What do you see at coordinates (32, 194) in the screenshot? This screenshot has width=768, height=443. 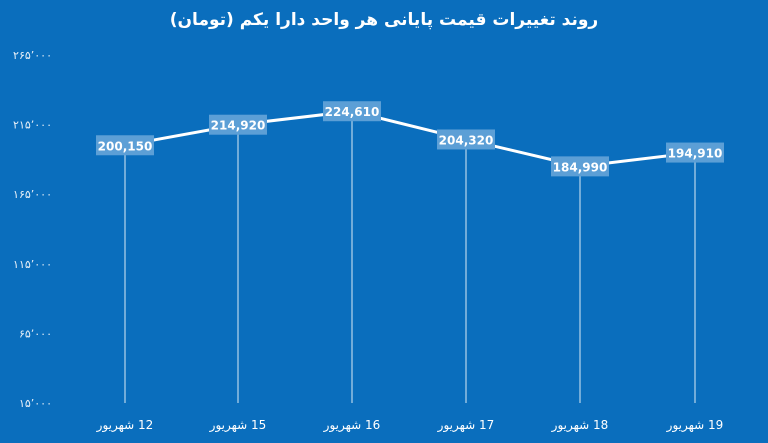 I see `y-tick-label: ۱۶۵٬۰۰۰` at bounding box center [32, 194].